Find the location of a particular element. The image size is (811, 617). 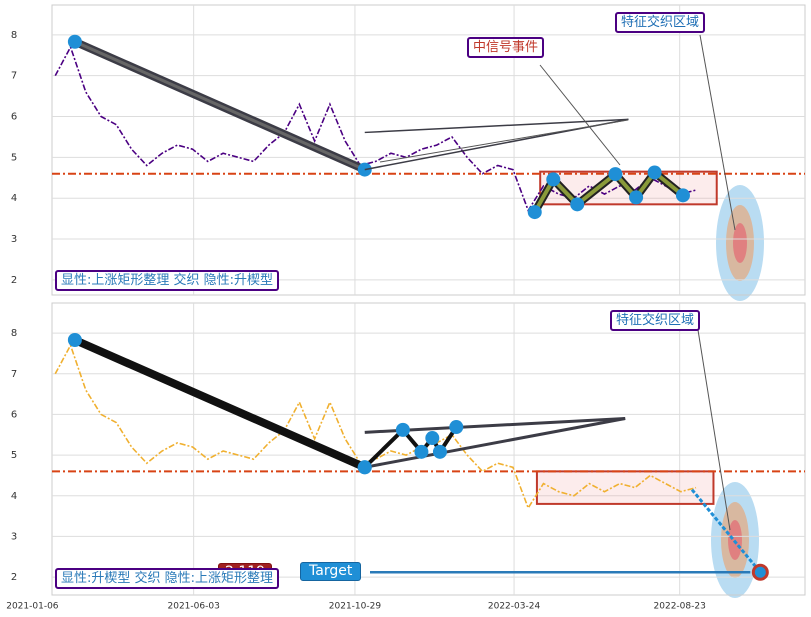

pattern-label: 显性:升楔型 交织 隐性:上涨矩形整理 is located at coordinates (167, 578).